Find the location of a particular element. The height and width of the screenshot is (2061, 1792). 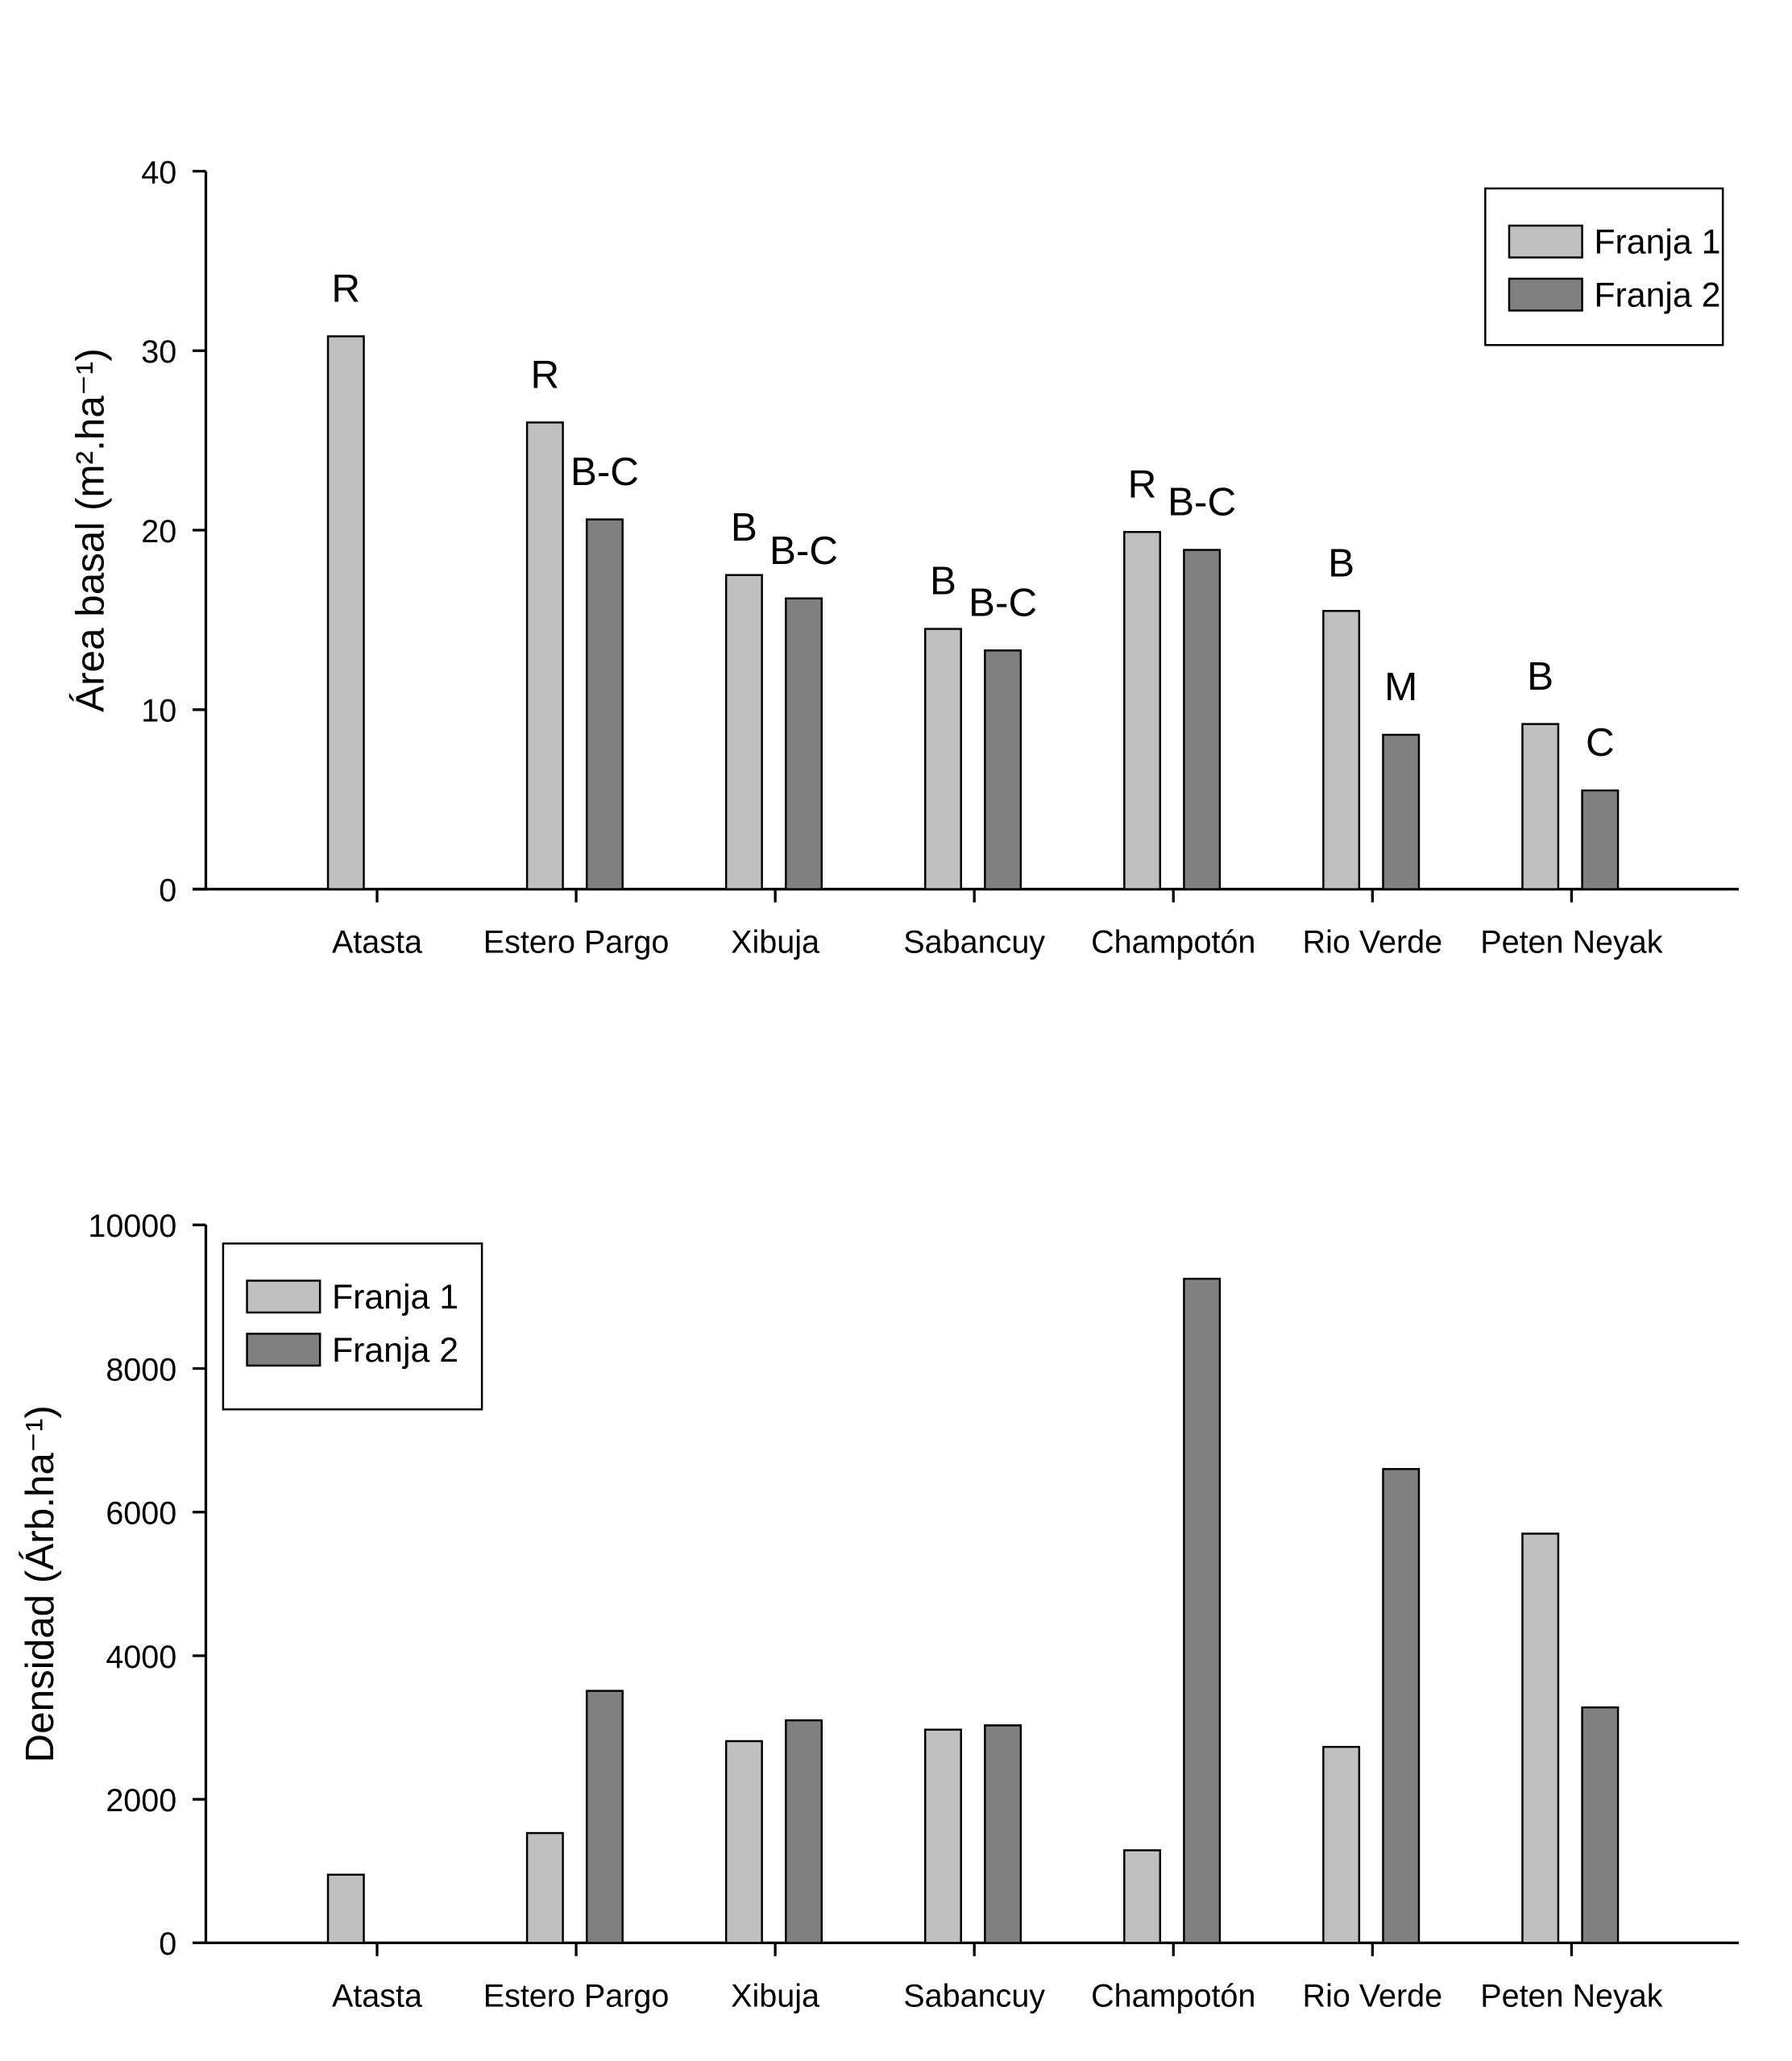

y-tick-label: 4000 is located at coordinates (141, 1657).